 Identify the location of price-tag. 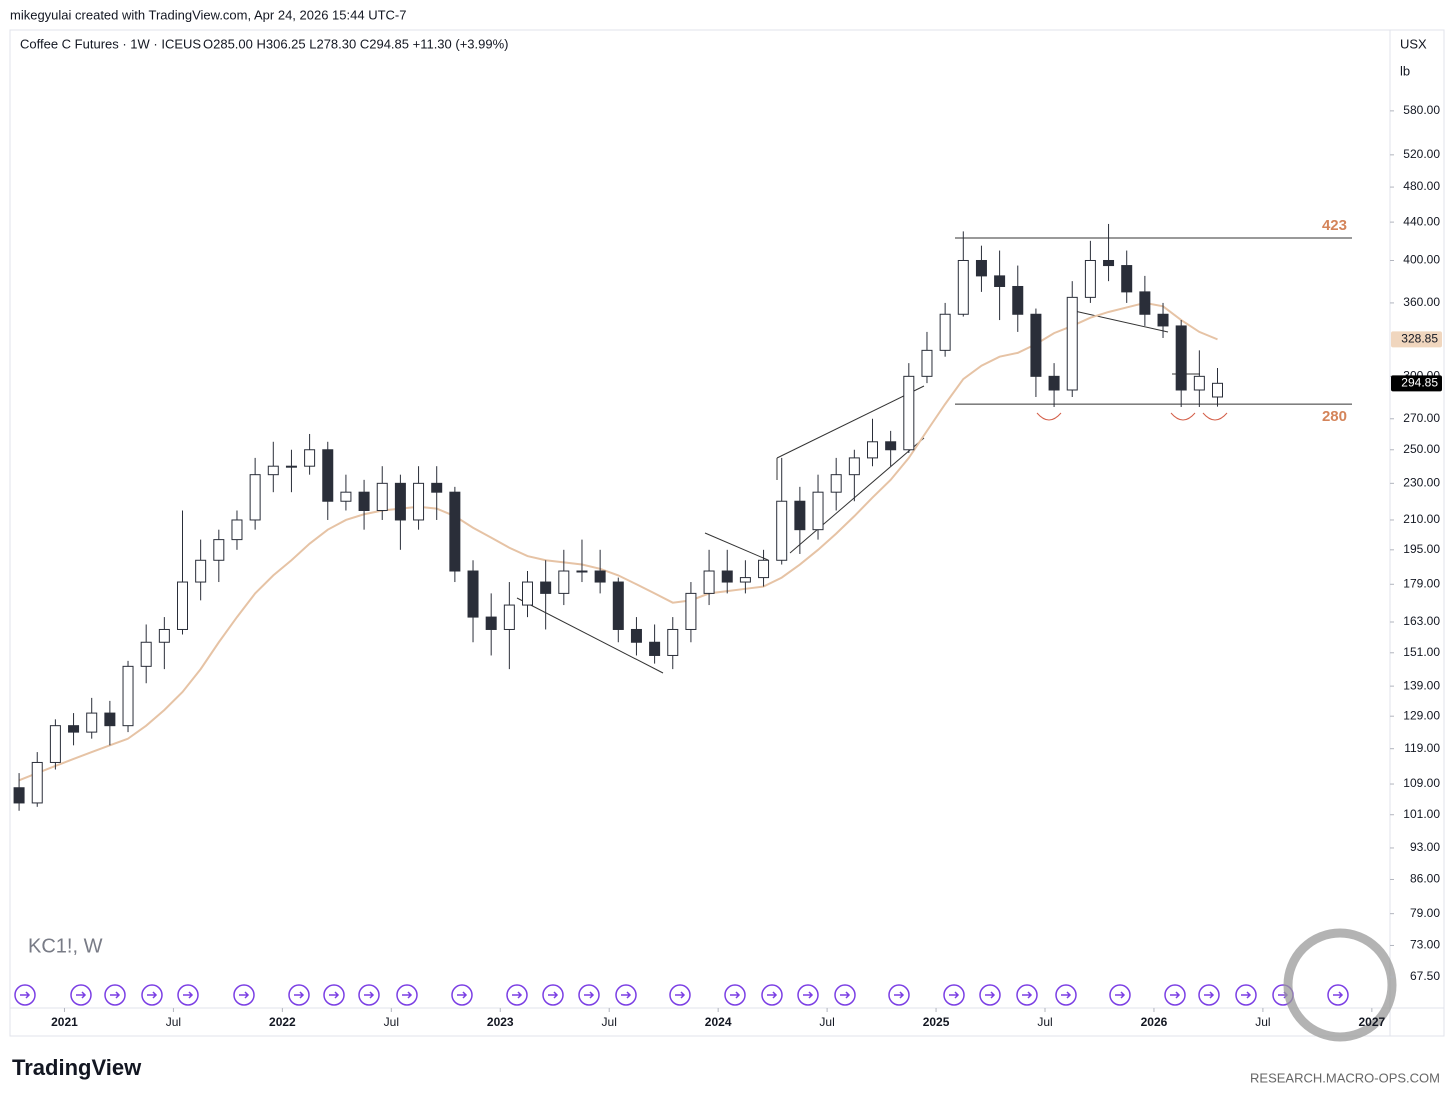
(1416, 383).